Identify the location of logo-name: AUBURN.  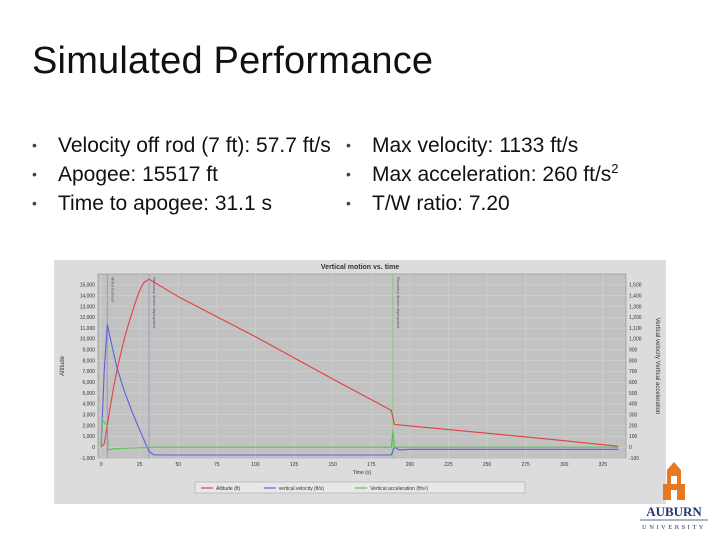
(674, 511).